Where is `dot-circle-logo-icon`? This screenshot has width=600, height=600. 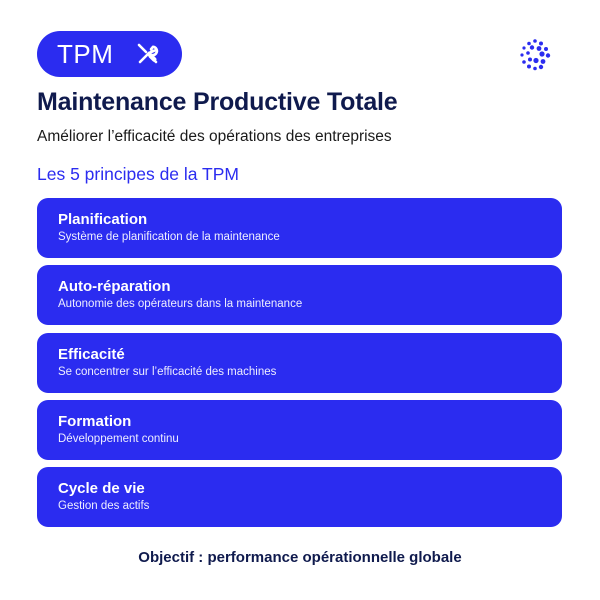 dot-circle-logo-icon is located at coordinates (535, 55).